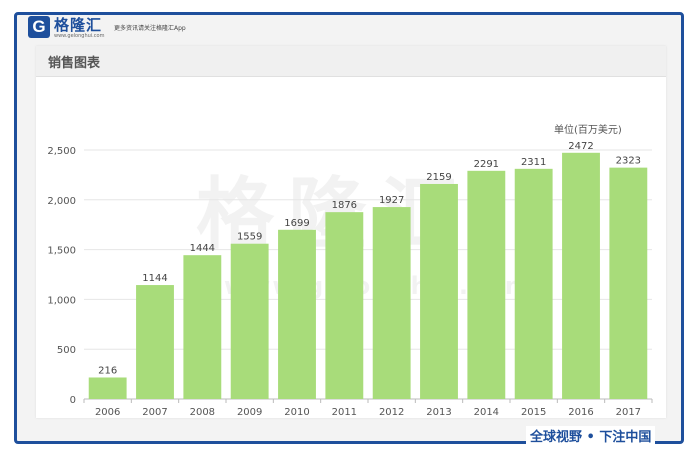  Describe the element at coordinates (580, 146) in the screenshot. I see `data-label: 2472` at that location.